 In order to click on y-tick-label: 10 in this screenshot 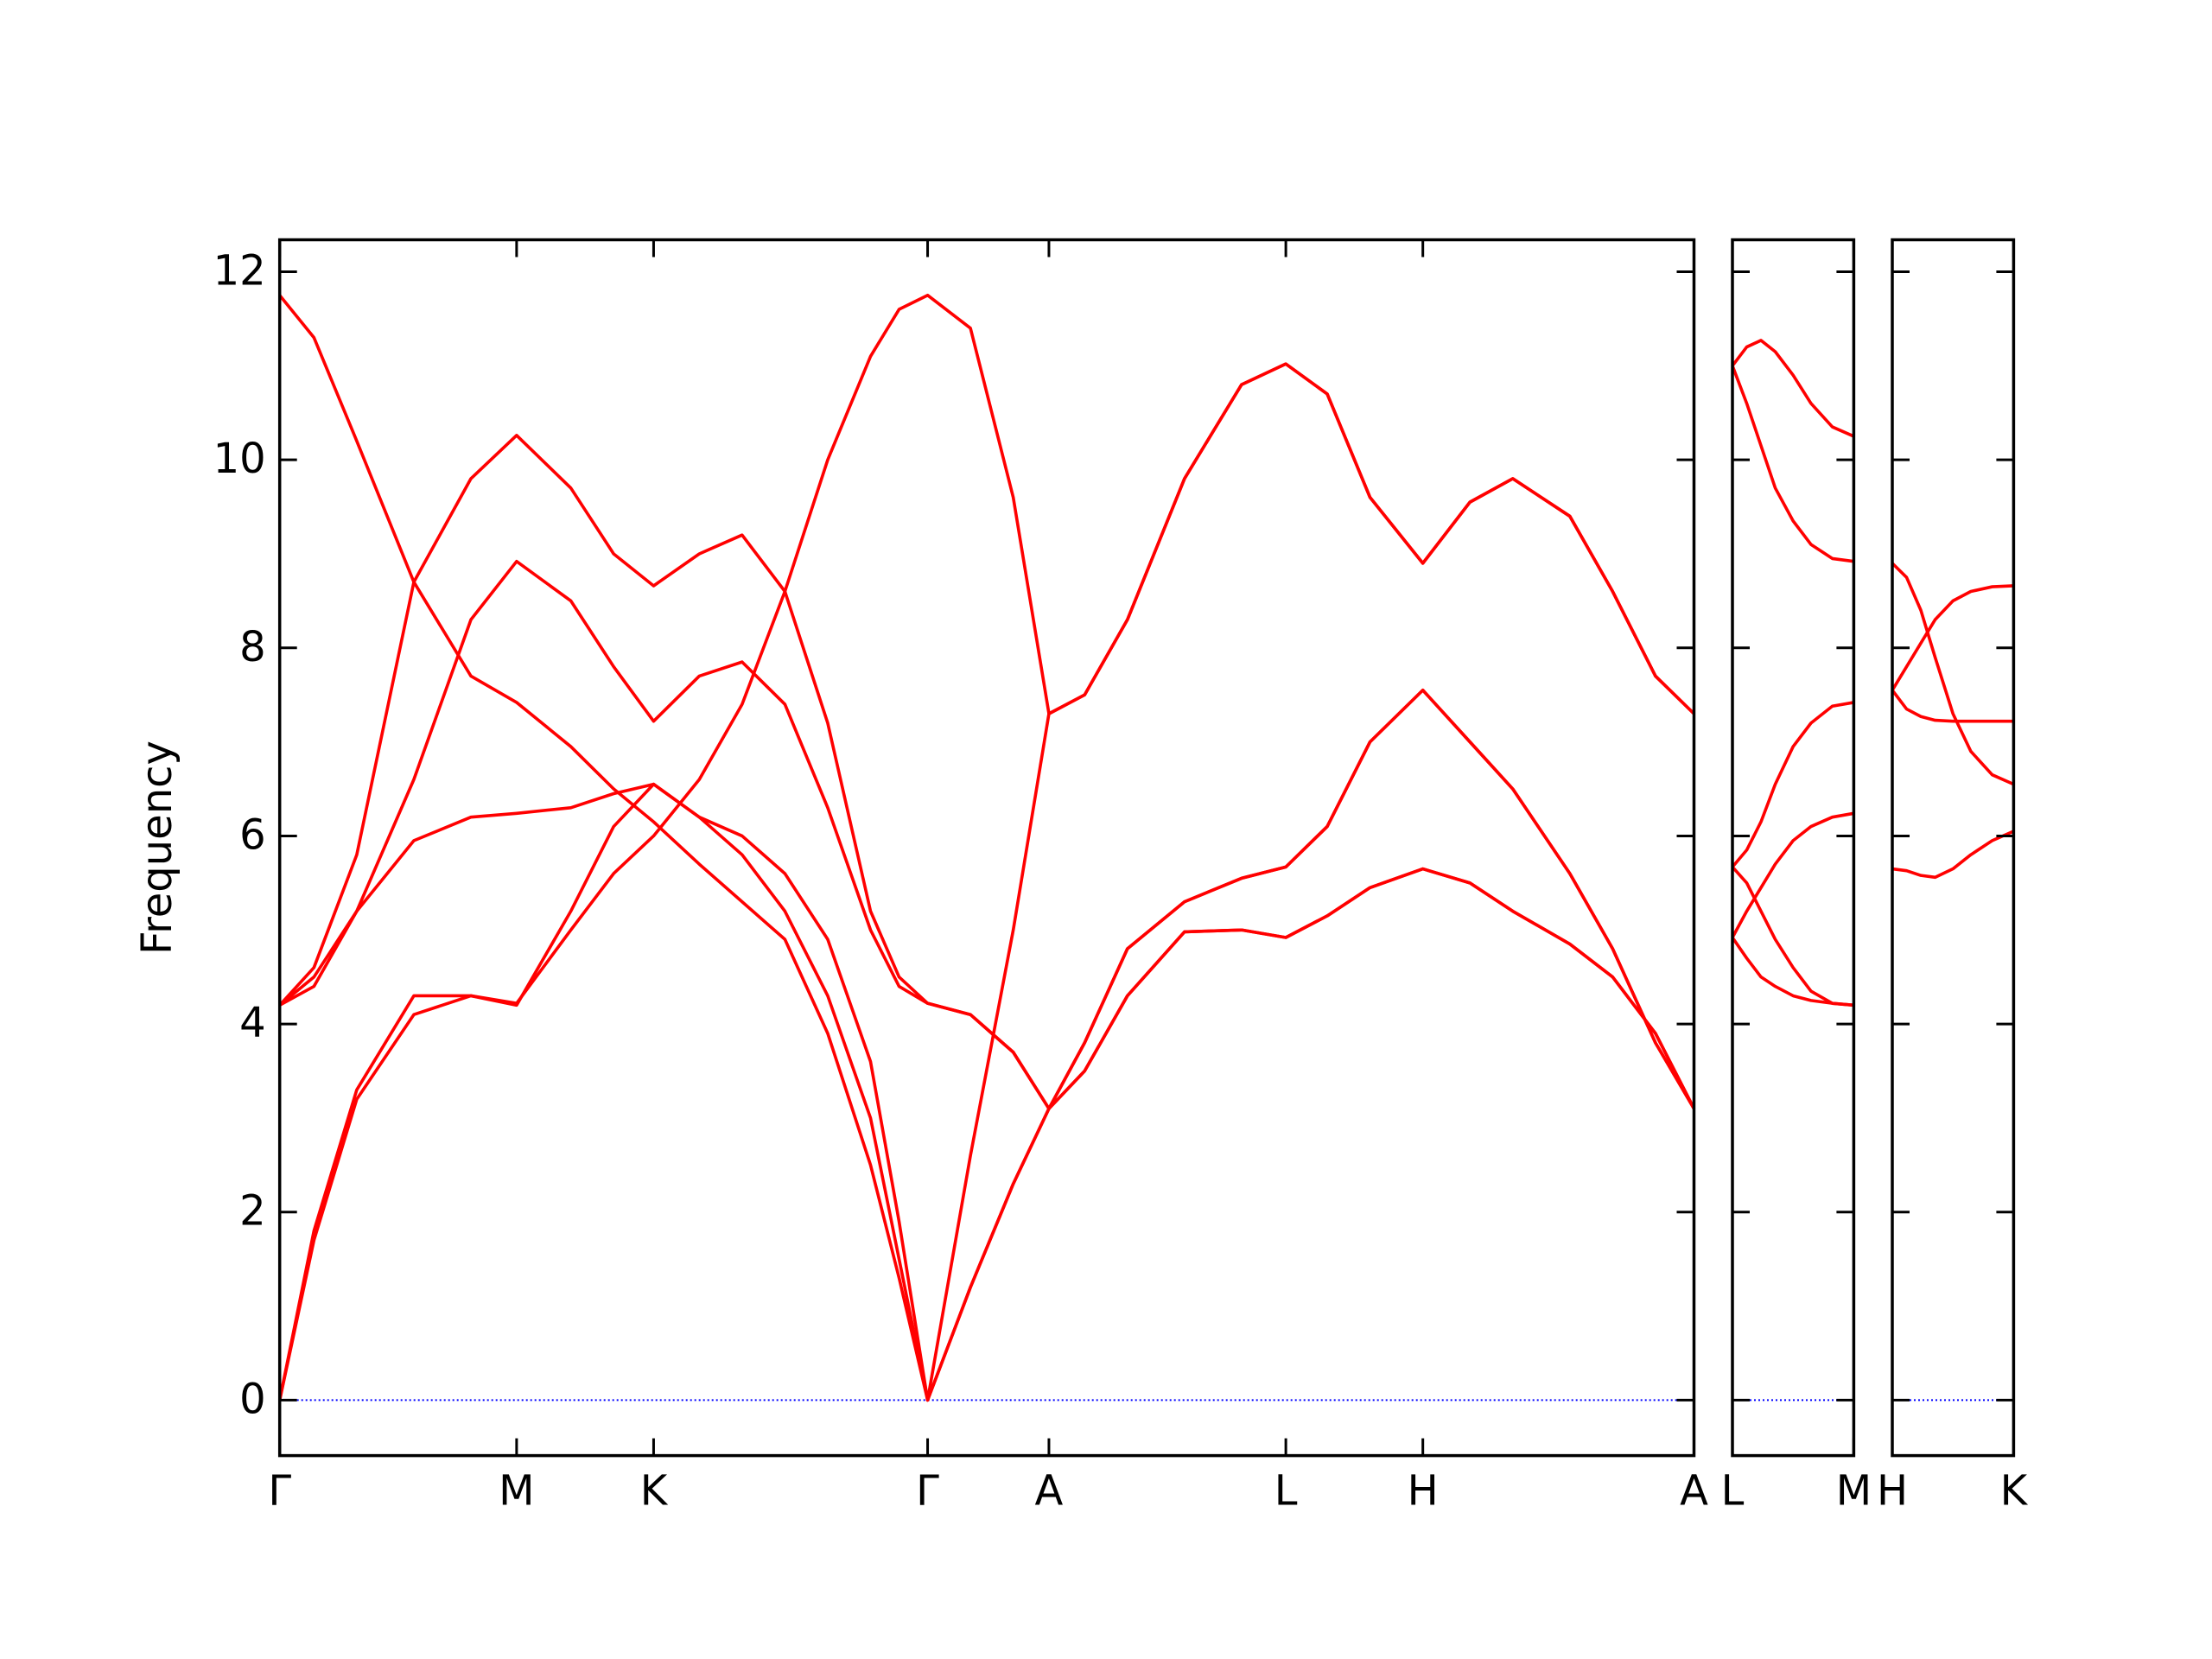, I will do `click(239, 459)`.